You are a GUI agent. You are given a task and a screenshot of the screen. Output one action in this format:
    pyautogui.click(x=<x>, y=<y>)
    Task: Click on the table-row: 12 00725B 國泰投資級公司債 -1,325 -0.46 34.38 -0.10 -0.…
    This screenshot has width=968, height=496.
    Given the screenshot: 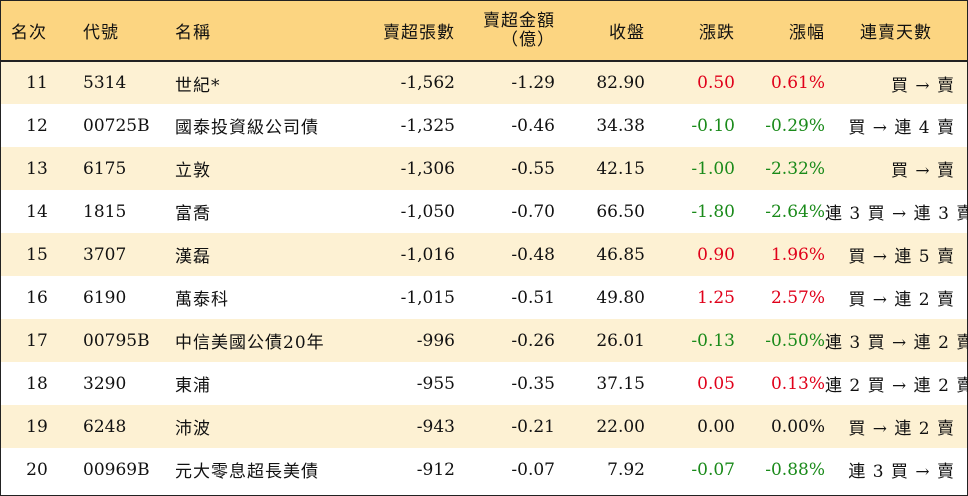 What is the action you would take?
    pyautogui.click(x=484, y=125)
    